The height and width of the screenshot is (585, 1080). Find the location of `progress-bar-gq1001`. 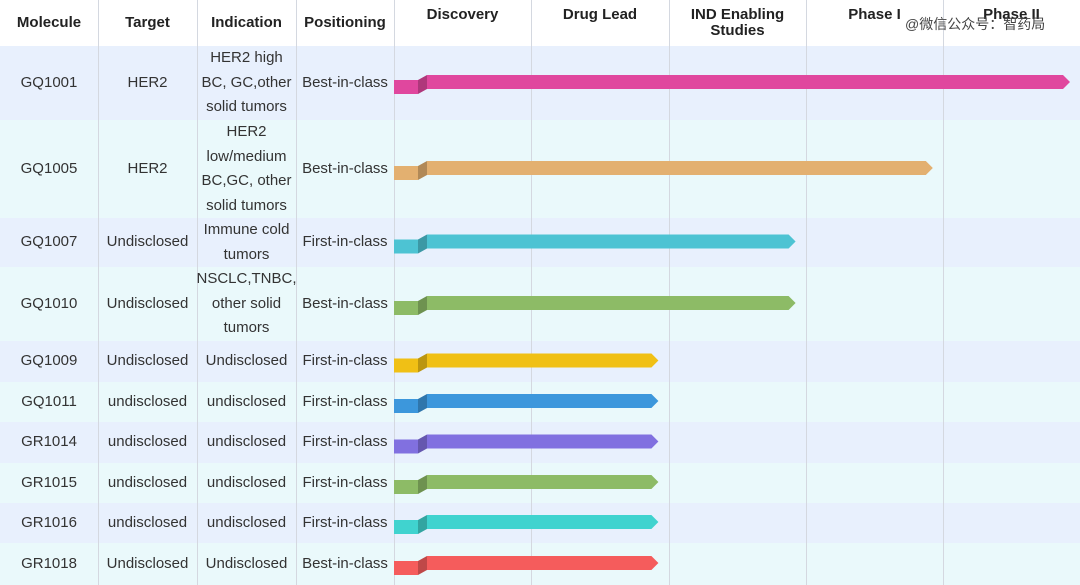

progress-bar-gq1001 is located at coordinates (732, 84).